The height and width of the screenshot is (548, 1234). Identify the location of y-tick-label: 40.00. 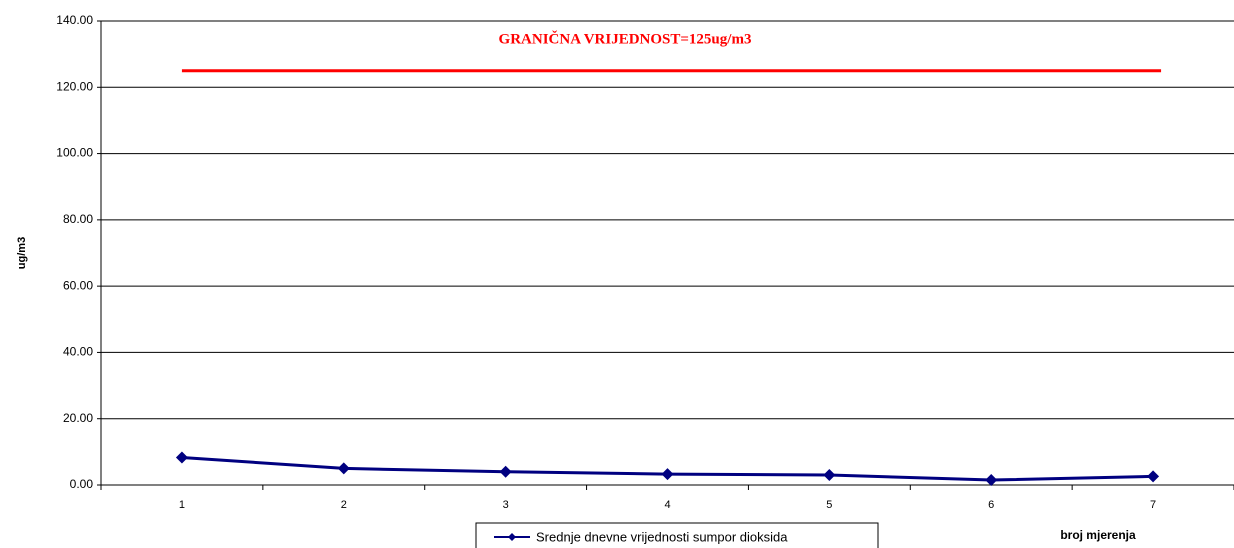
(78, 352).